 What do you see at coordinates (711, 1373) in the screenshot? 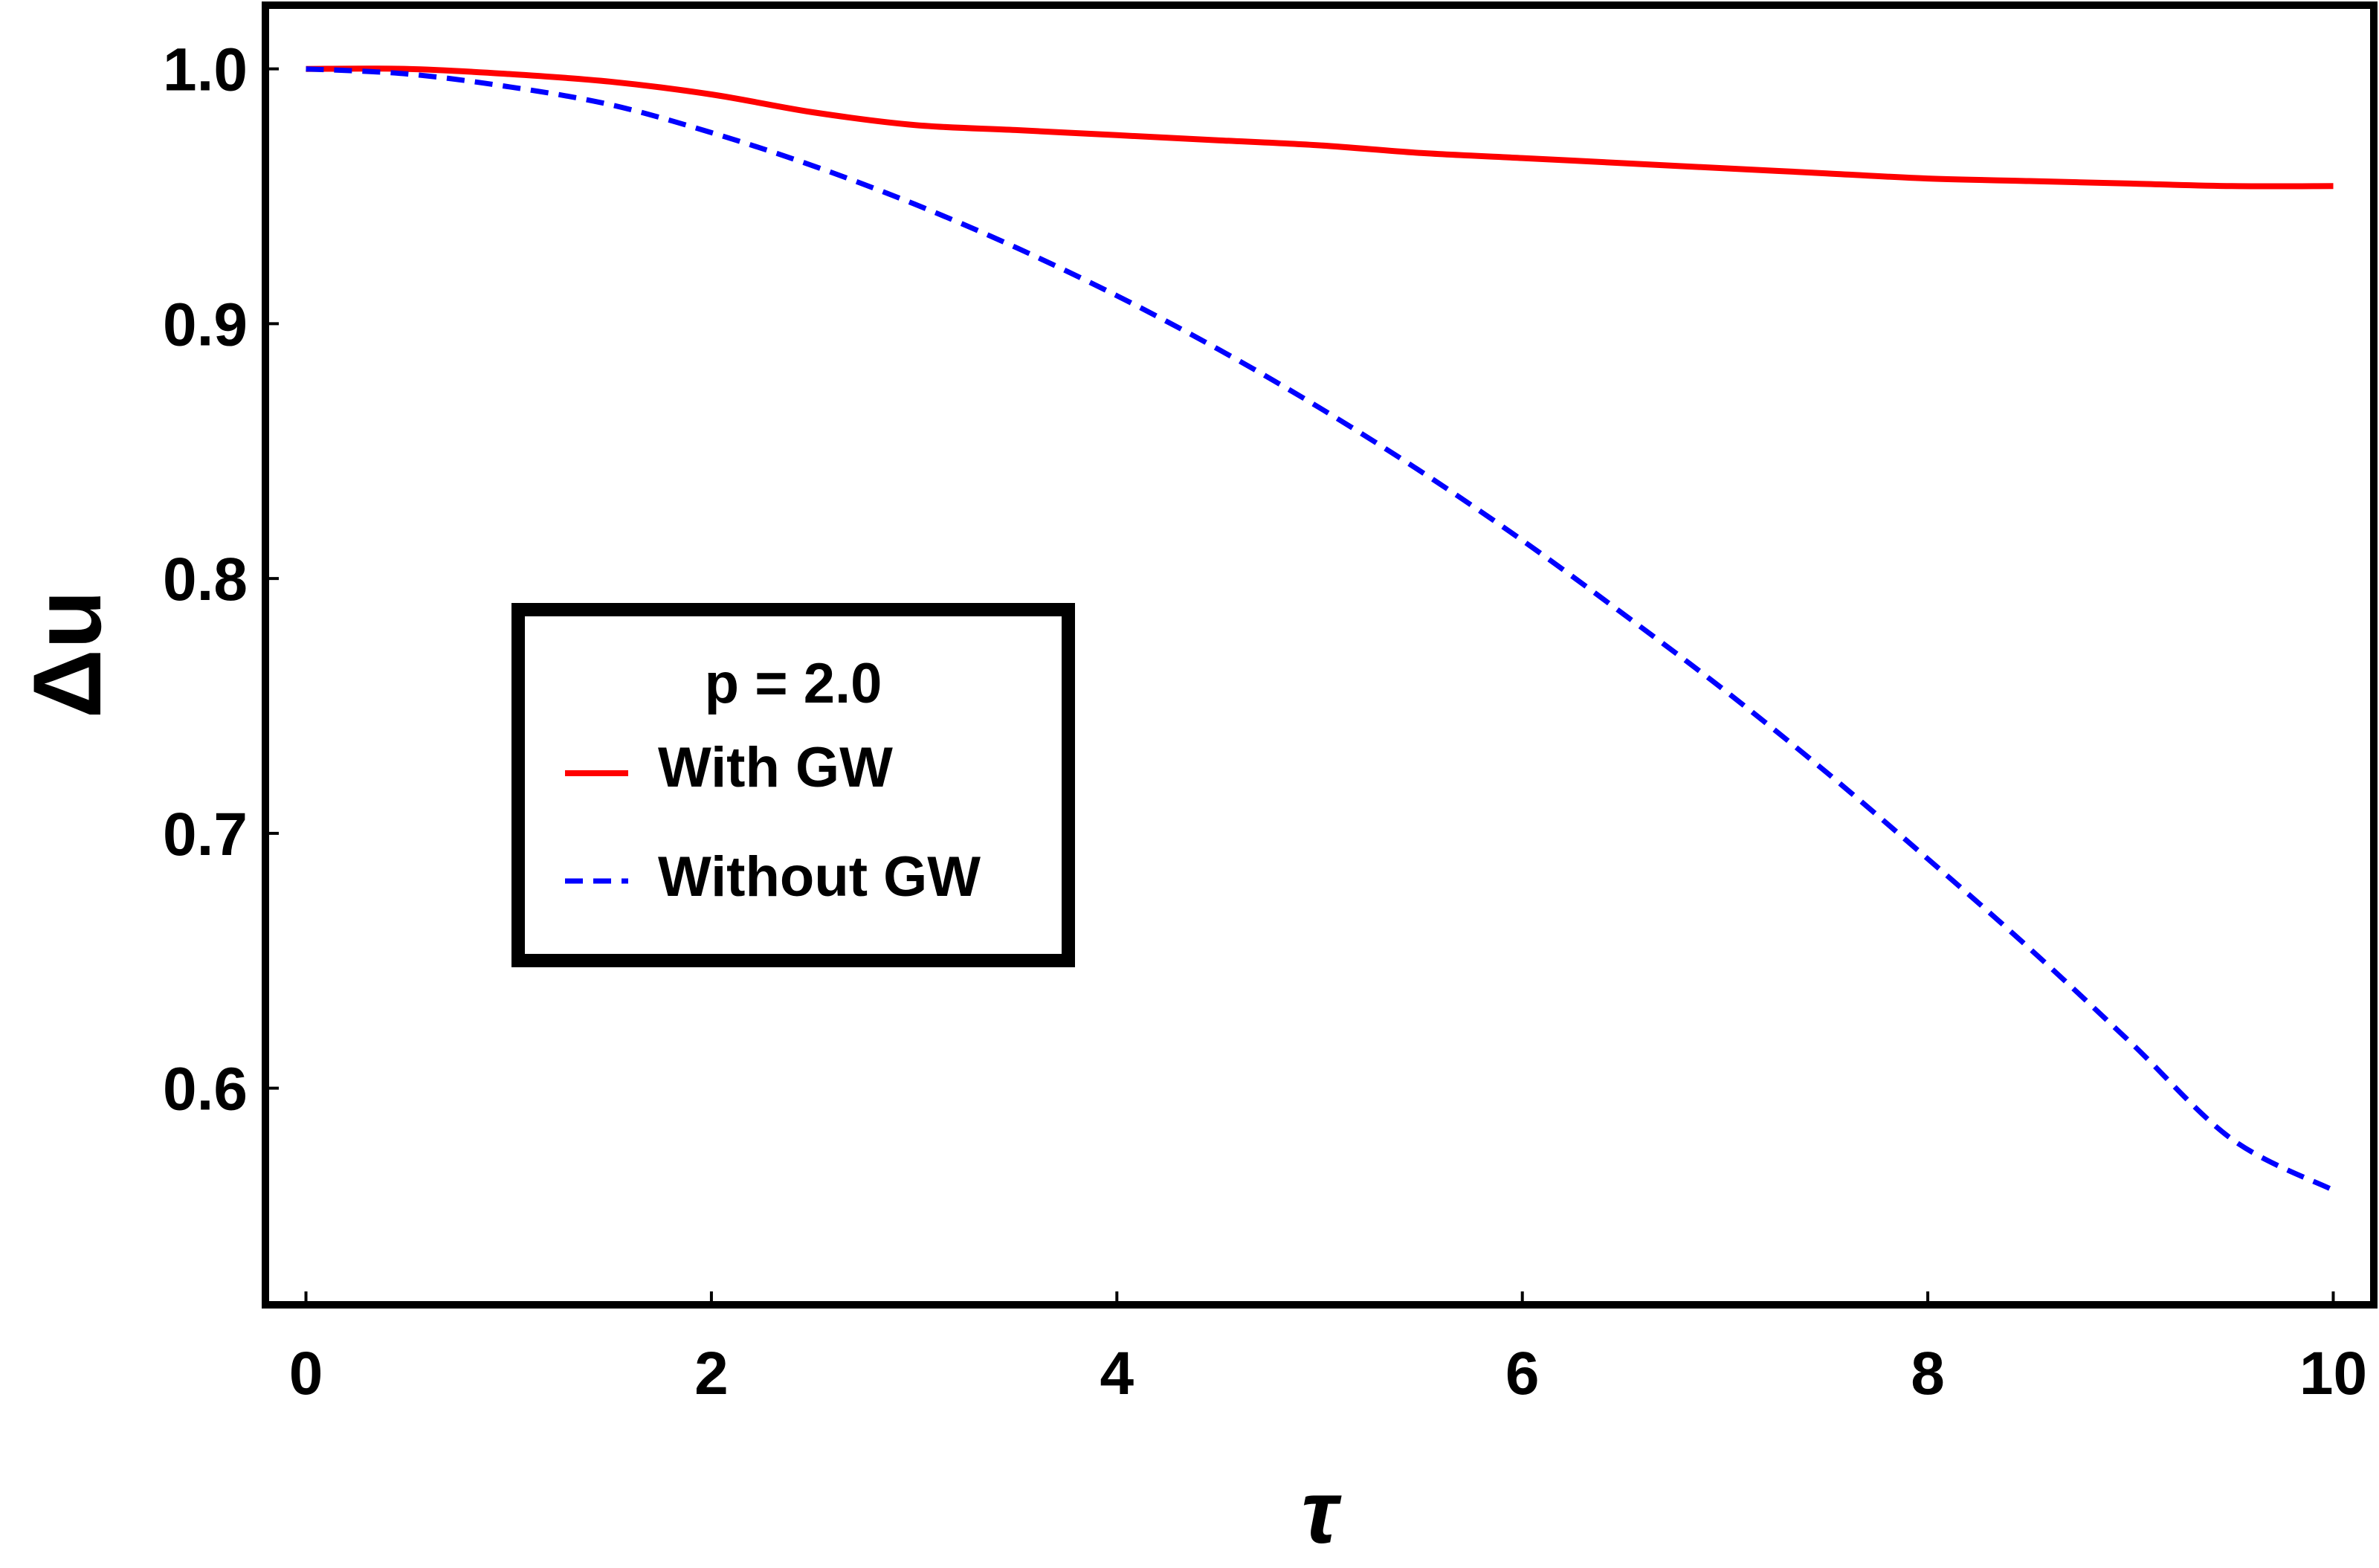
I see `x-tick-label: 2` at bounding box center [711, 1373].